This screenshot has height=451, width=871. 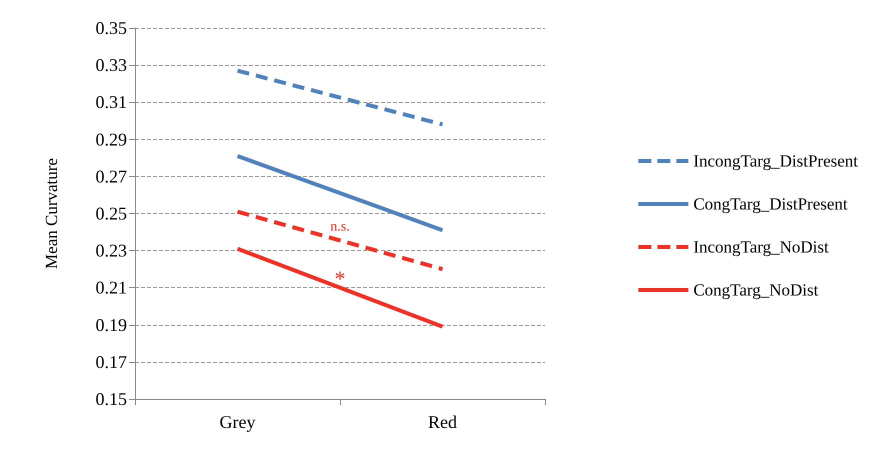 What do you see at coordinates (111, 139) in the screenshot?
I see `y-tick-label: 0.29` at bounding box center [111, 139].